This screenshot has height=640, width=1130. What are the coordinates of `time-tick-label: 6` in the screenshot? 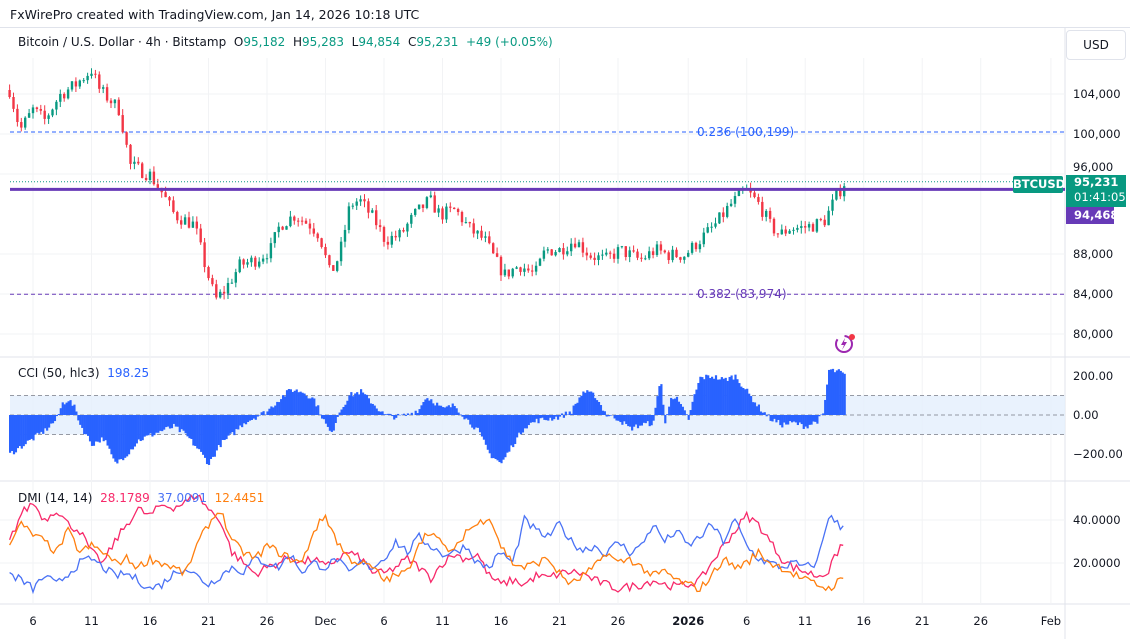 It's located at (383, 621).